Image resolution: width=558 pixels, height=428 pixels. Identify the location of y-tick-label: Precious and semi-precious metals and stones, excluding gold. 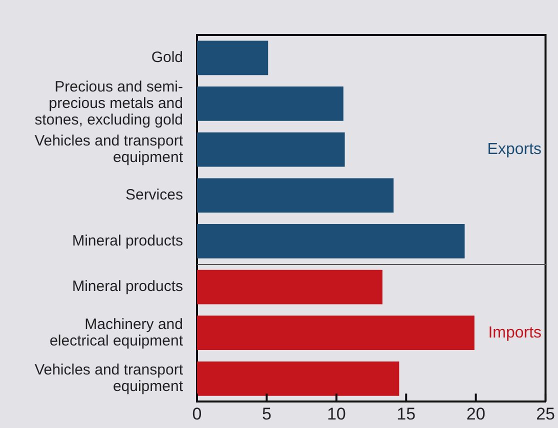
(108, 103).